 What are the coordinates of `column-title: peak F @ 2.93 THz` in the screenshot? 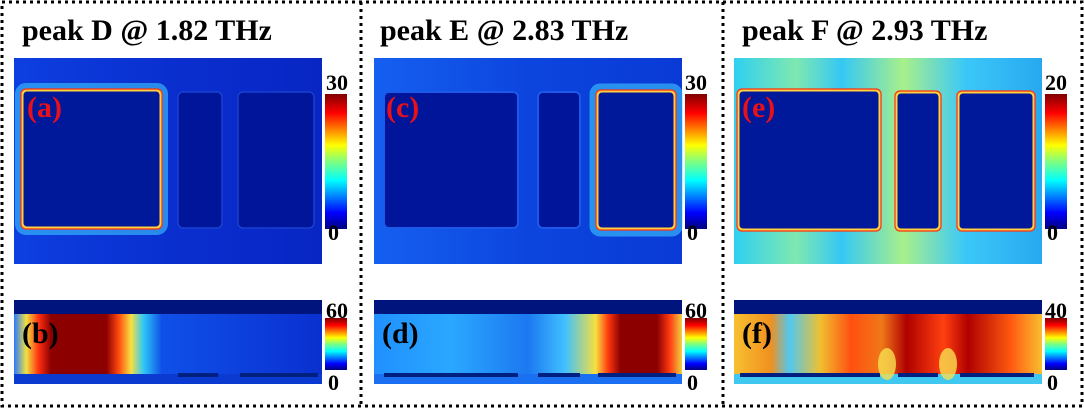 It's located at (864, 30).